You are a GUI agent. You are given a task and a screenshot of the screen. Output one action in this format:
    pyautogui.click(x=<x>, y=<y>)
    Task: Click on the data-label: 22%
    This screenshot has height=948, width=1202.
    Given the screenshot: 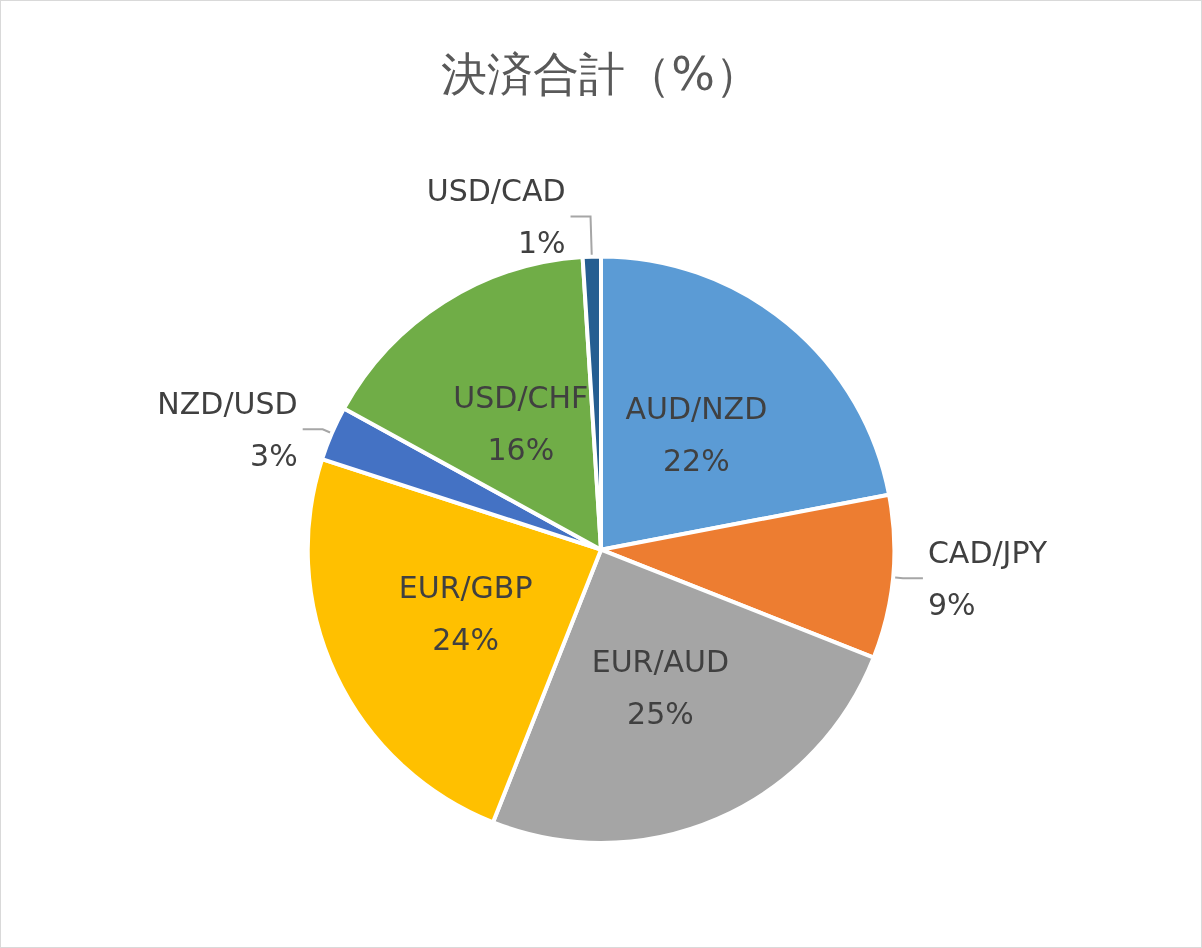 What is the action you would take?
    pyautogui.click(x=696, y=460)
    